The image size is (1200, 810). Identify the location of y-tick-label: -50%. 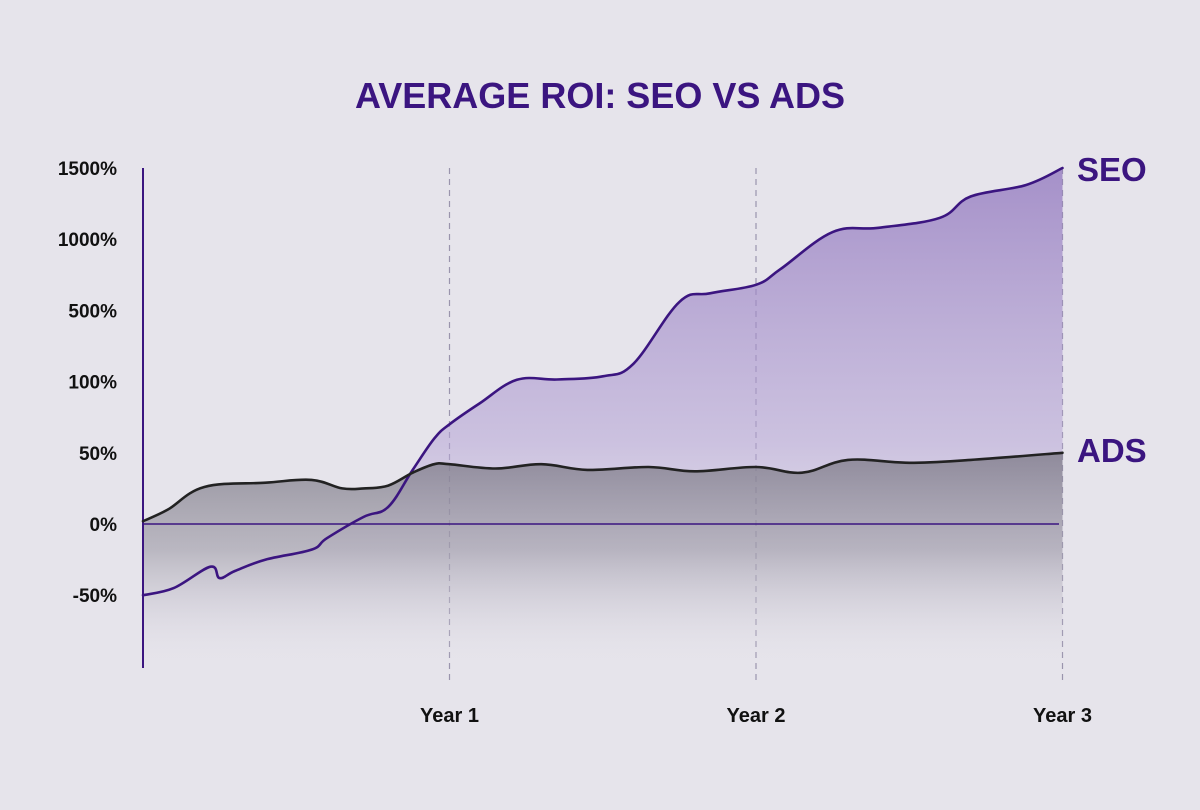
(95, 596).